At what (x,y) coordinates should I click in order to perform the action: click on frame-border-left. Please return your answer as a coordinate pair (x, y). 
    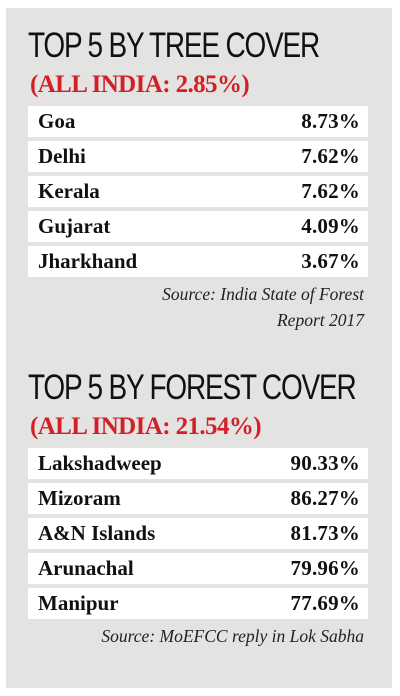
    Looking at the image, I should click on (3, 348).